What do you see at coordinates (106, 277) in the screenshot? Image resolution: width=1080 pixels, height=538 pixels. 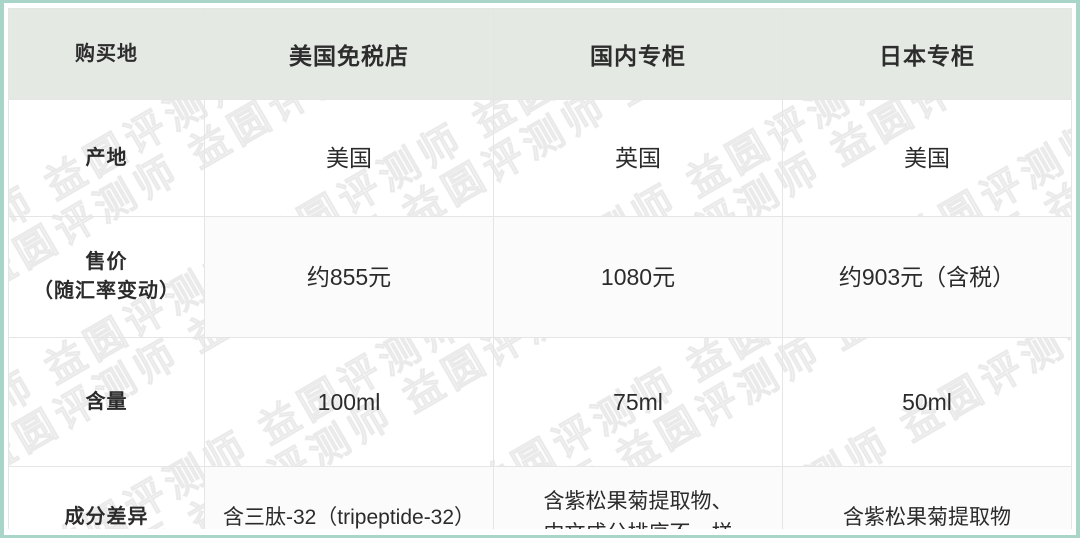 I see `row-label-price: 售价 （随汇率变动）` at bounding box center [106, 277].